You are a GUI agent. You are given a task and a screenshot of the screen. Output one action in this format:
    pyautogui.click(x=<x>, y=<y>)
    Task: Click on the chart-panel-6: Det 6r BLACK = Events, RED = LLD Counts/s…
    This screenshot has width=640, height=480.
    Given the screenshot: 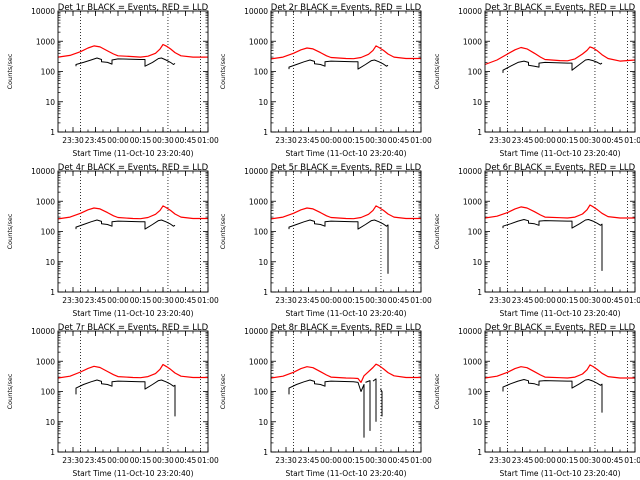 What is the action you would take?
    pyautogui.click(x=536, y=240)
    